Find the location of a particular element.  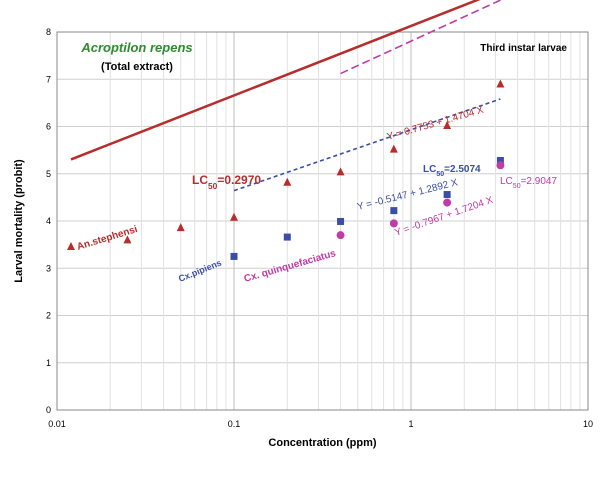

lc50-label-part: =2.5074 is located at coordinates (462, 169).